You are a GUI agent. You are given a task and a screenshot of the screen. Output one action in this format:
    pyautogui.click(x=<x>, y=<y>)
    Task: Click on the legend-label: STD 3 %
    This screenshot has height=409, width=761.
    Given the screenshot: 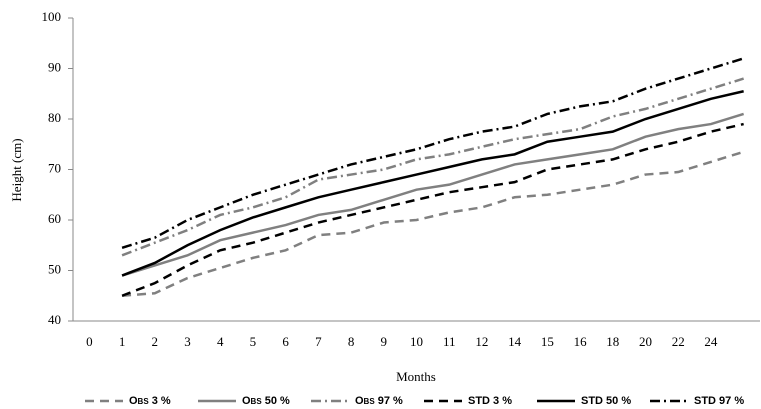 What is the action you would take?
    pyautogui.click(x=490, y=401)
    